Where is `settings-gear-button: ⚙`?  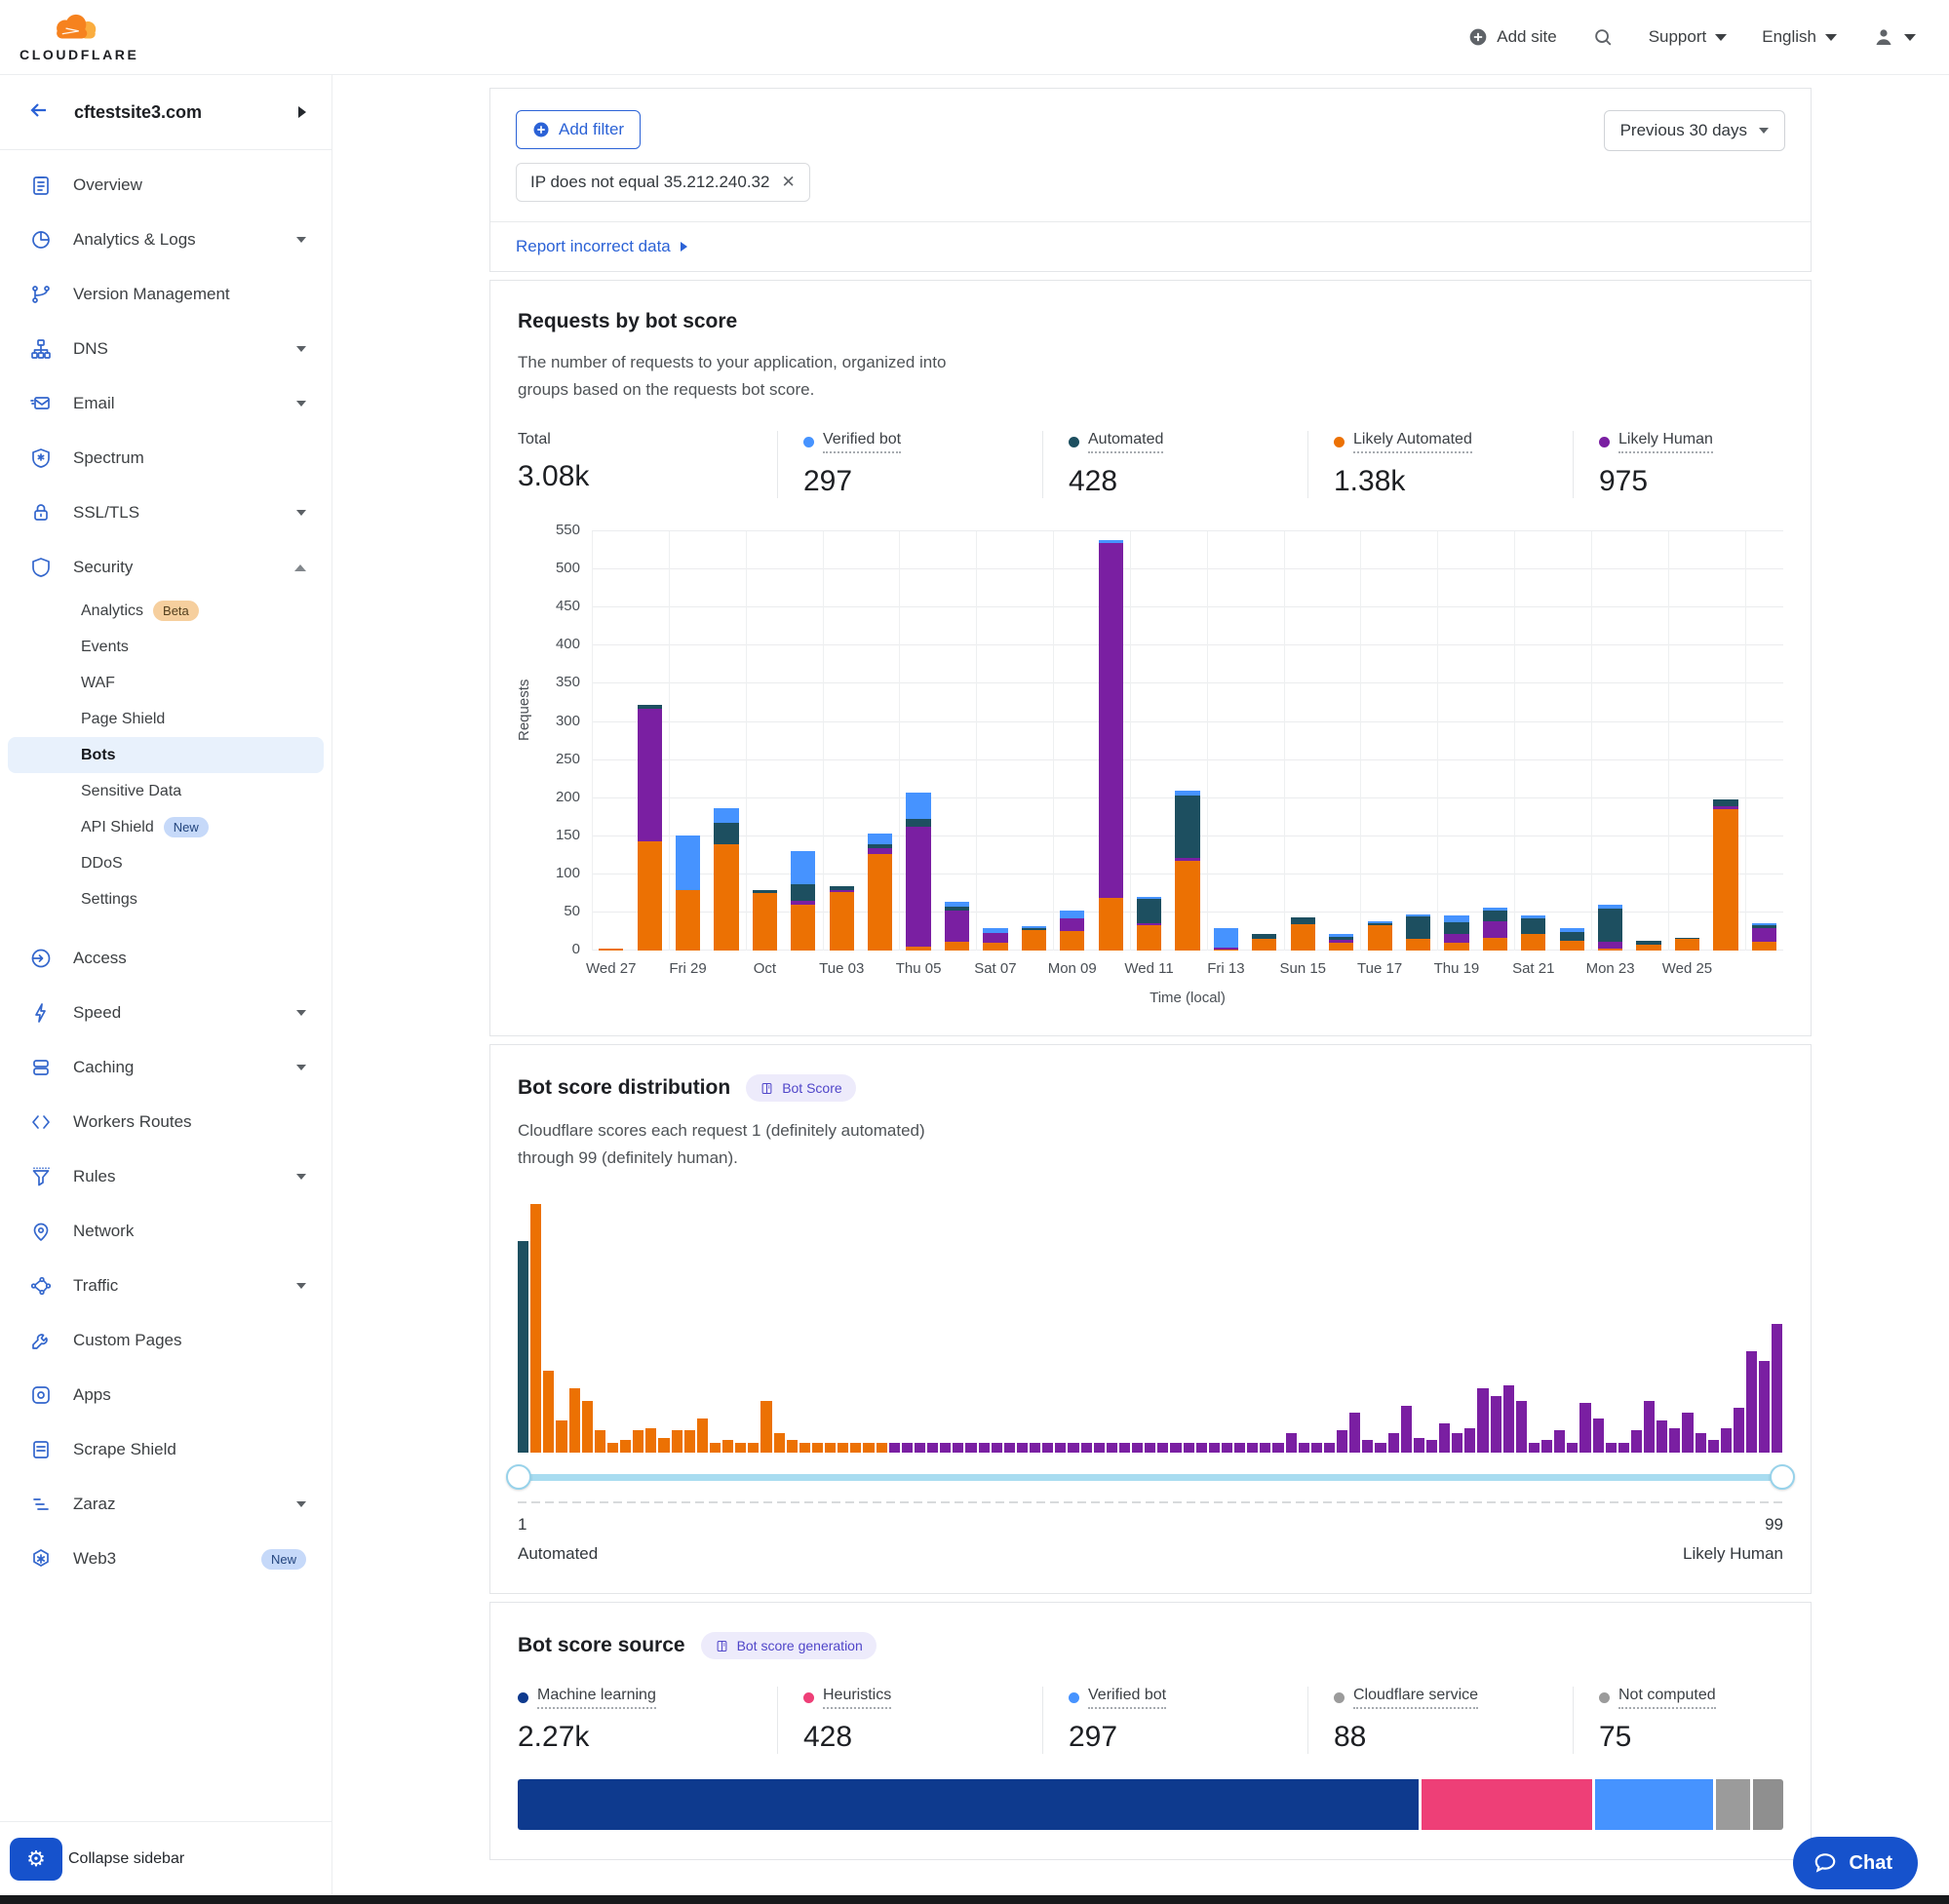 settings-gear-button: ⚙ is located at coordinates (36, 1859).